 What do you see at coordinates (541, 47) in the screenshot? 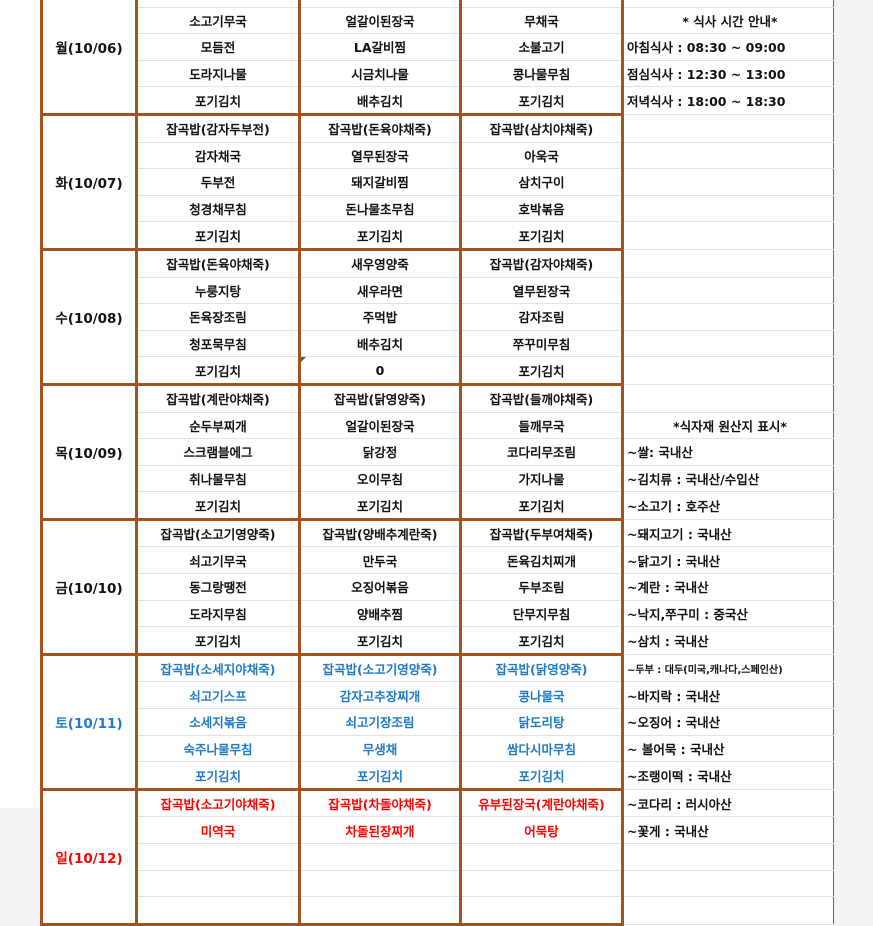
I see `dinner-cell: 소불고기` at bounding box center [541, 47].